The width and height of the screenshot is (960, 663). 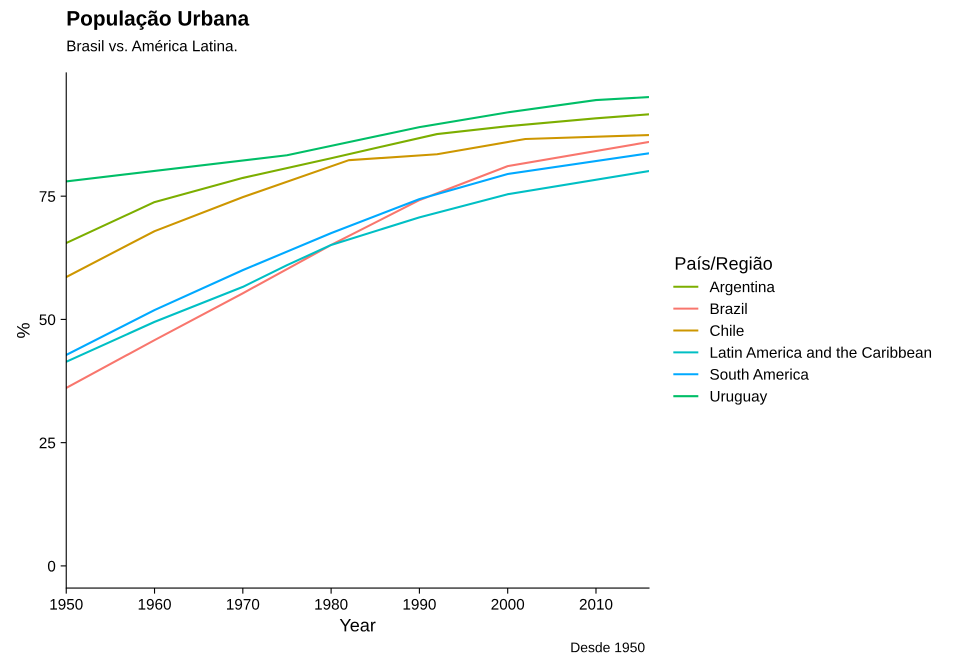 What do you see at coordinates (154, 604) in the screenshot?
I see `x-tick-label: 1960` at bounding box center [154, 604].